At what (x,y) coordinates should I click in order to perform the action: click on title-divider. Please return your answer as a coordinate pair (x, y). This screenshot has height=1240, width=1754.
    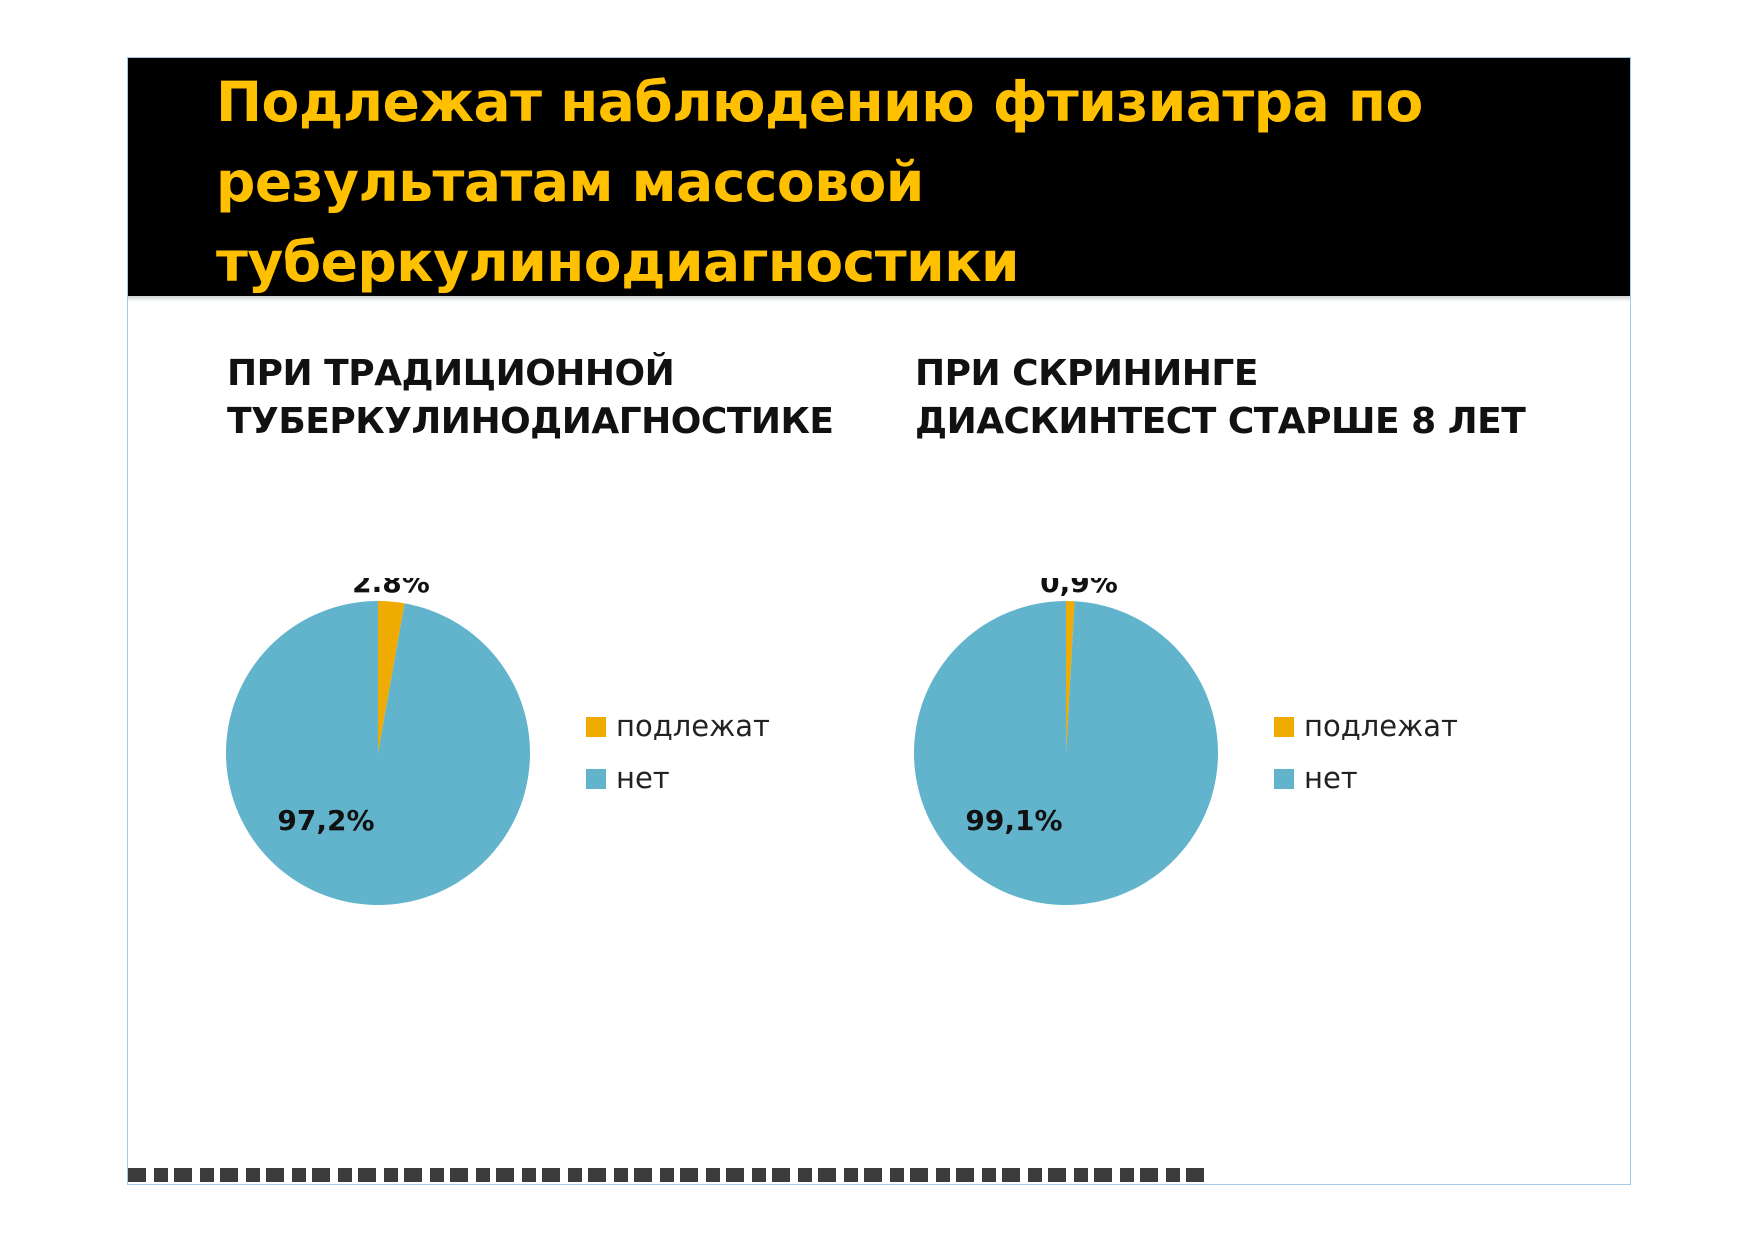
    Looking at the image, I should click on (879, 299).